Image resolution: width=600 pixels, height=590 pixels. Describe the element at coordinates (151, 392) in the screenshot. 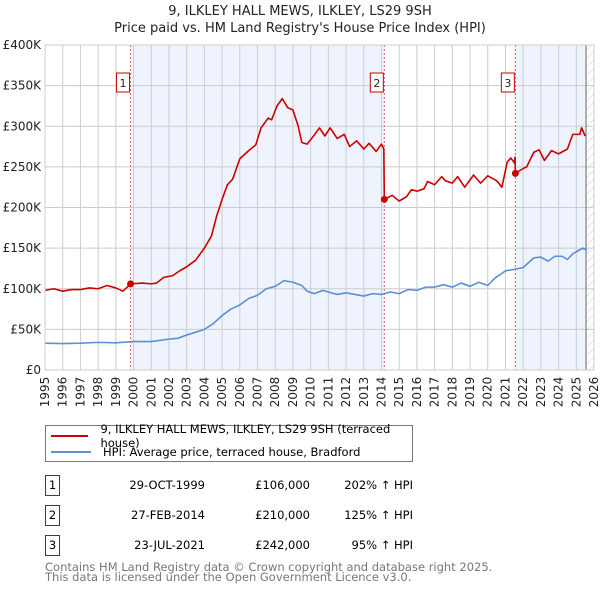

I see `x-tick-label: 2001` at that location.